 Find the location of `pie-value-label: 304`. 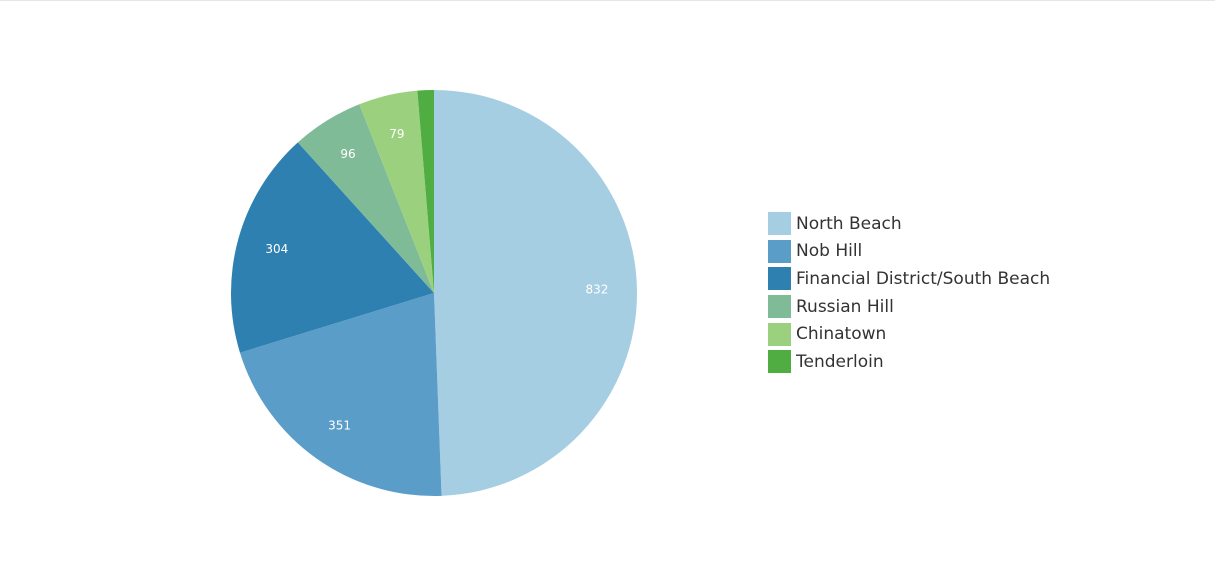

pie-value-label: 304 is located at coordinates (276, 249).